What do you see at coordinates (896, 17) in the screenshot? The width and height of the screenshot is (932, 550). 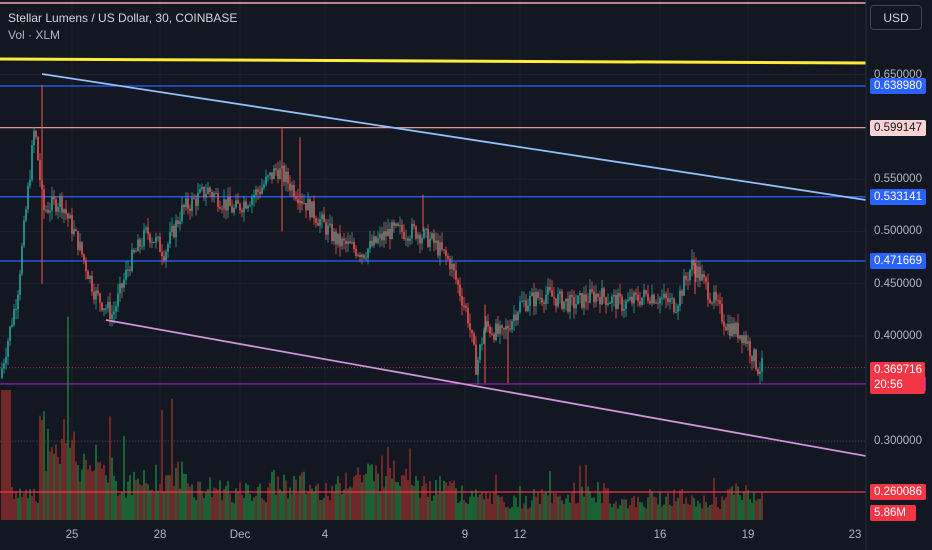 I see `currency-button: USD` at bounding box center [896, 17].